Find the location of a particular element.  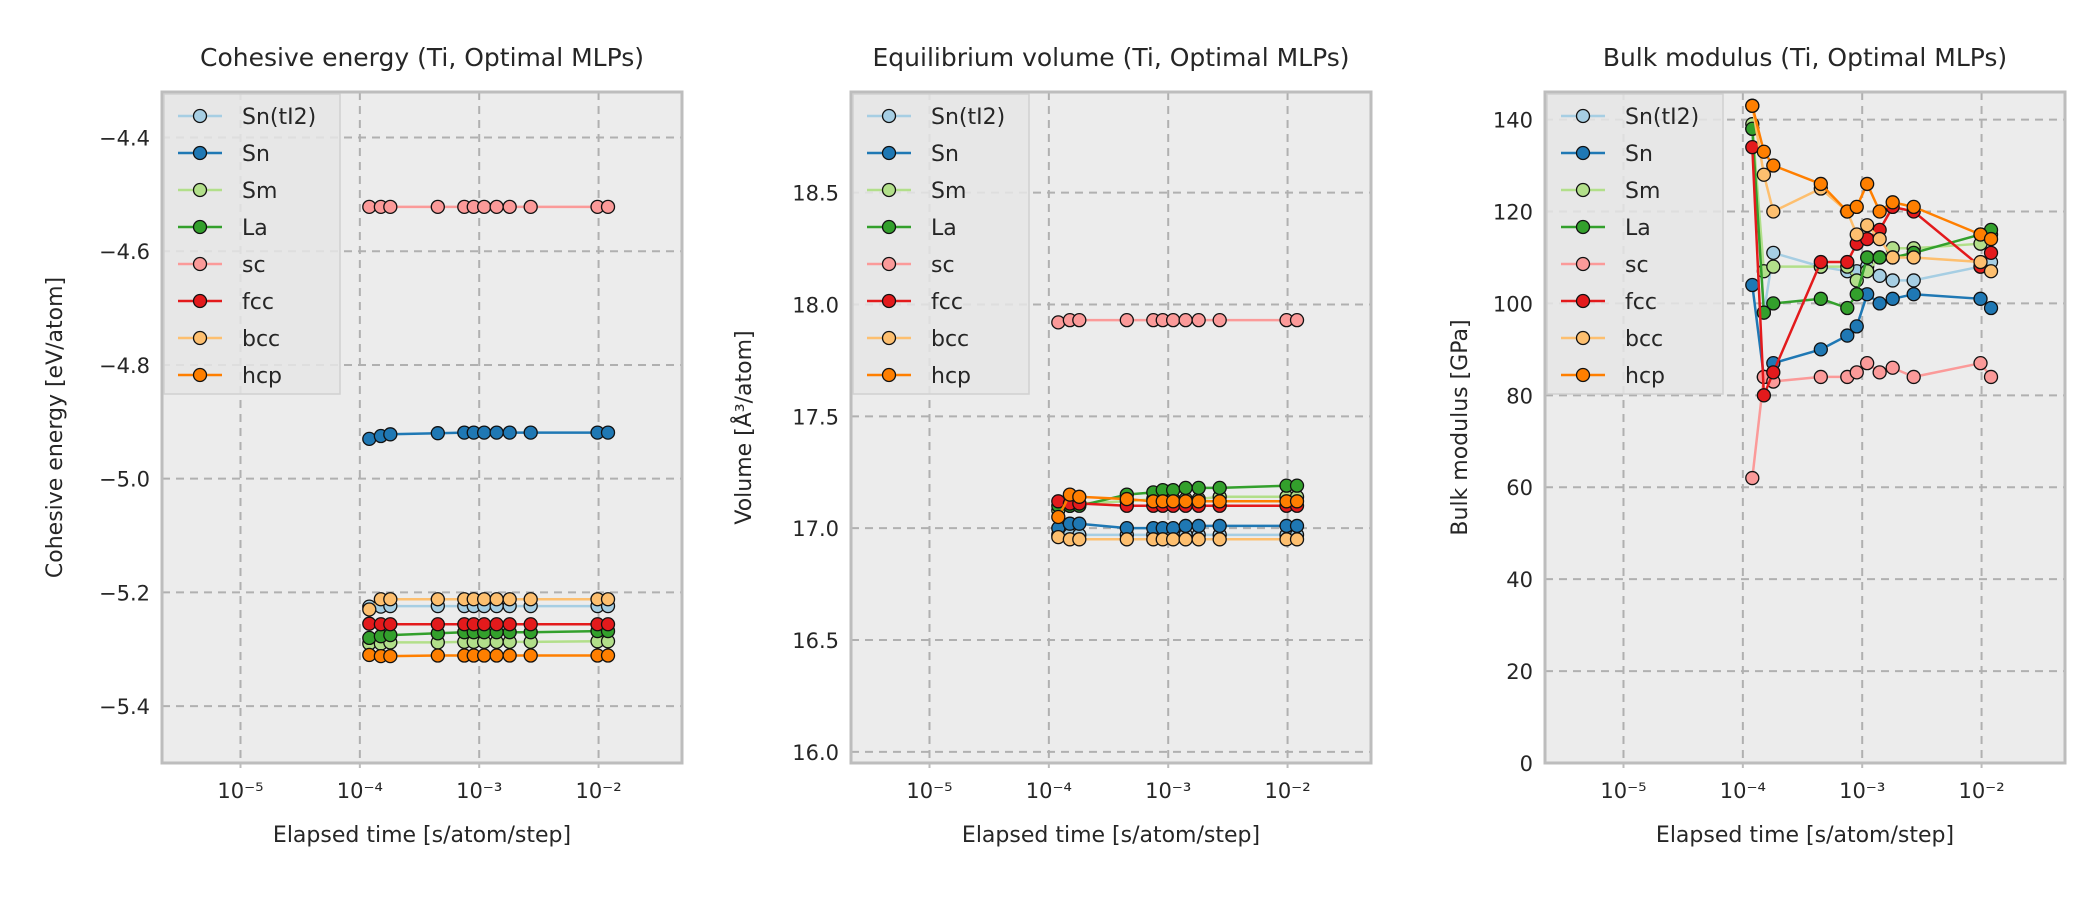

y-tick-label: −5.2 is located at coordinates (124, 593).